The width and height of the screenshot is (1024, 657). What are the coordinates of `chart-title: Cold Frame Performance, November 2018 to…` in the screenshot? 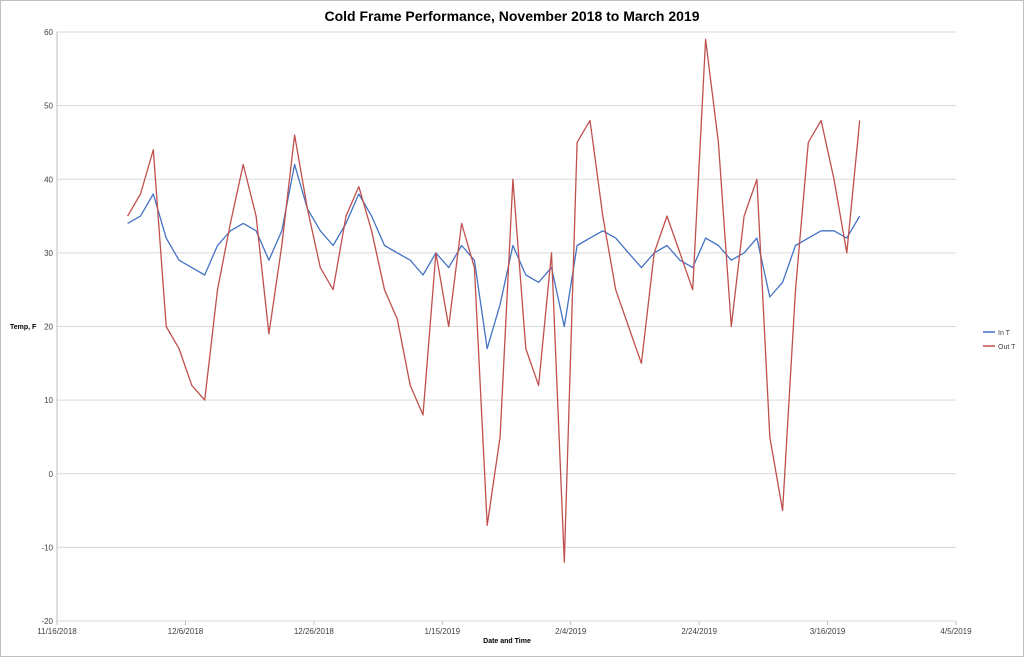 It's located at (511, 16).